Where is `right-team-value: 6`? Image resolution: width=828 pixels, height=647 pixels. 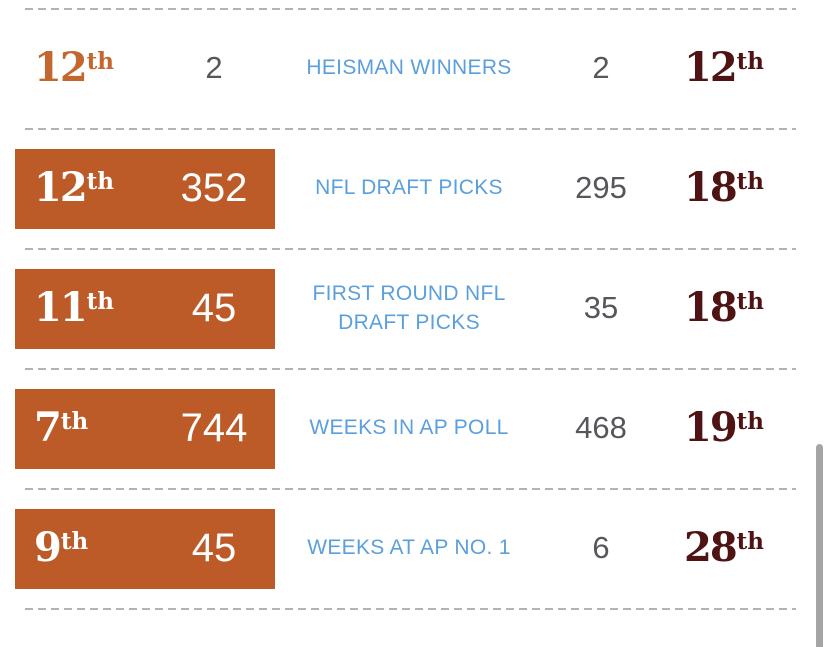
right-team-value: 6 is located at coordinates (601, 547).